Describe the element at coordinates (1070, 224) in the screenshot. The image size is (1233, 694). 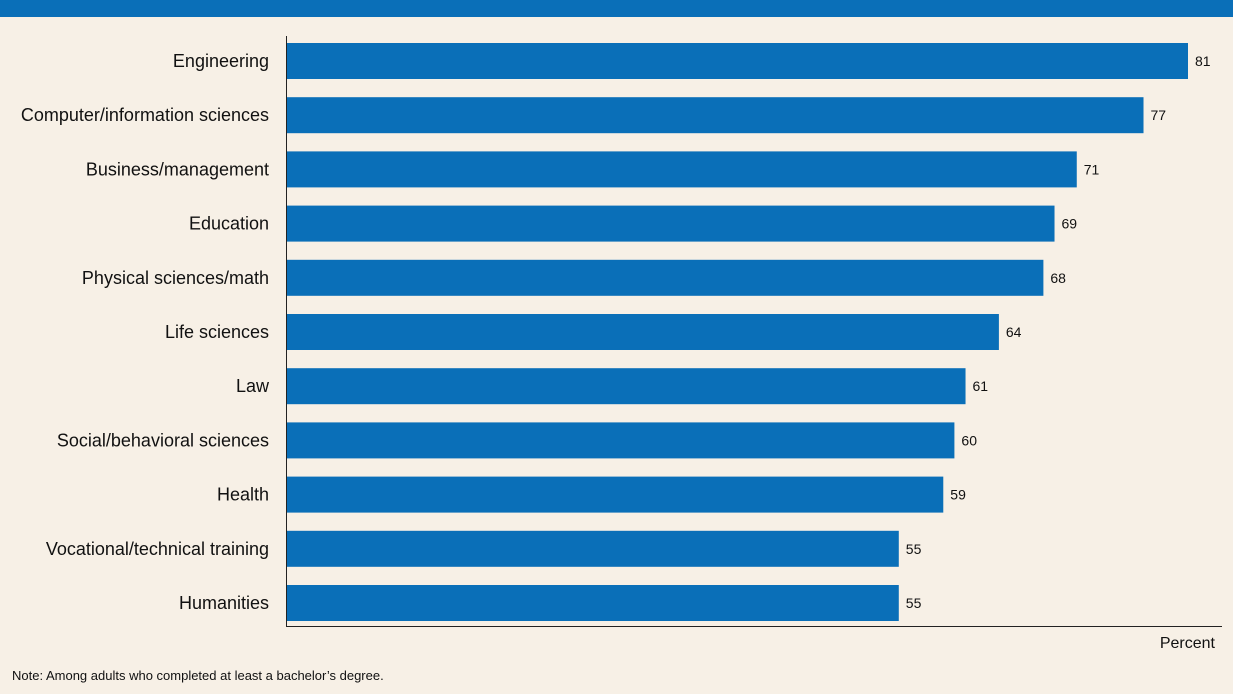
I see `value-label-3: 69` at that location.